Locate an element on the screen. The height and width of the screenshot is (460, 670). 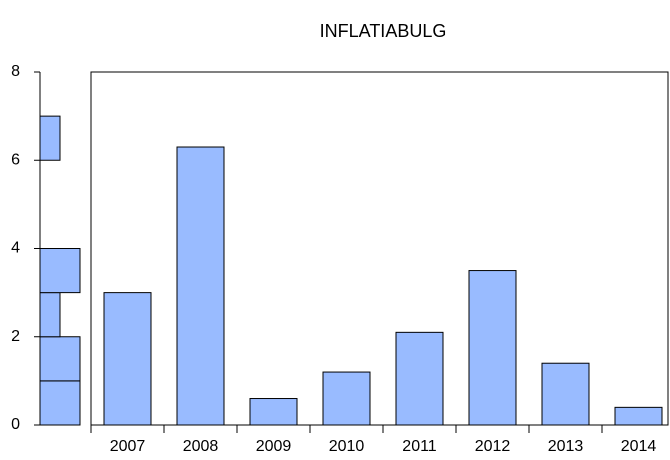
x-tick-label: 2008 is located at coordinates (201, 446).